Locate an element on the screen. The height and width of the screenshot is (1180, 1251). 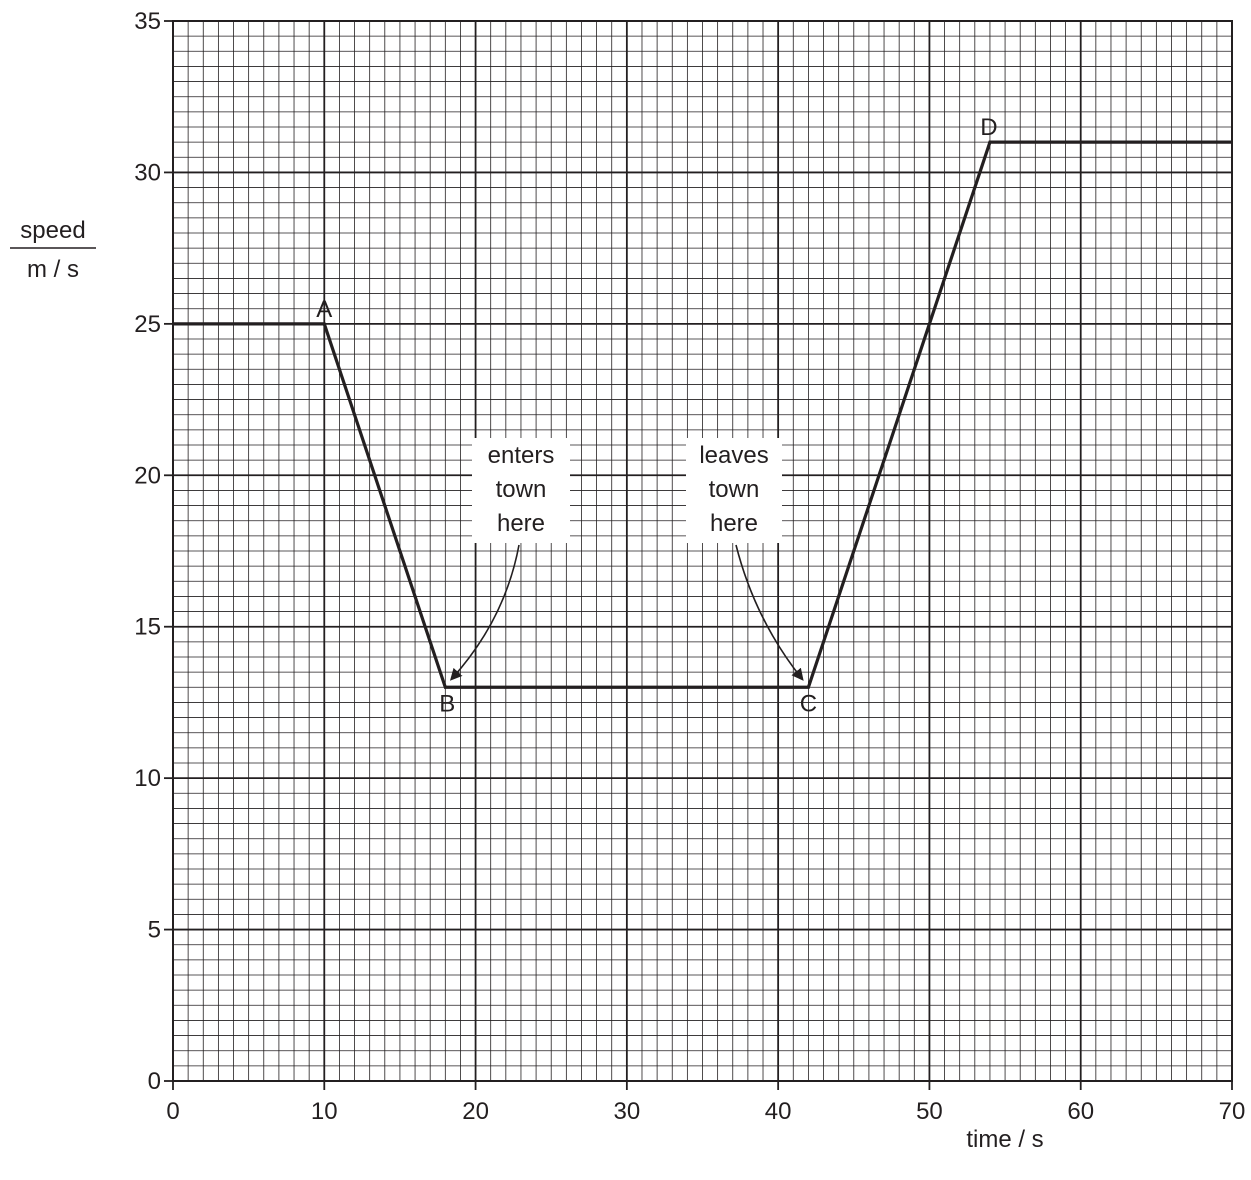
x-tick-label: 40 is located at coordinates (778, 1111).